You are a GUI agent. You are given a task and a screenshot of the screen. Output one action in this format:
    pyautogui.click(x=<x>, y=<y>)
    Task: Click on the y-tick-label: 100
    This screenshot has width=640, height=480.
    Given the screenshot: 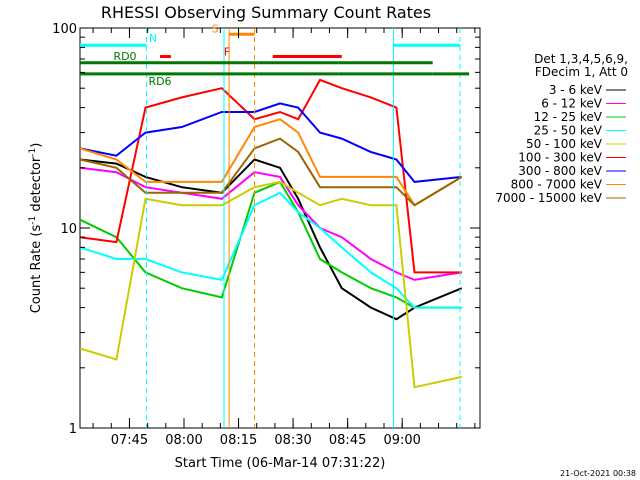 What is the action you would take?
    pyautogui.click(x=64, y=29)
    